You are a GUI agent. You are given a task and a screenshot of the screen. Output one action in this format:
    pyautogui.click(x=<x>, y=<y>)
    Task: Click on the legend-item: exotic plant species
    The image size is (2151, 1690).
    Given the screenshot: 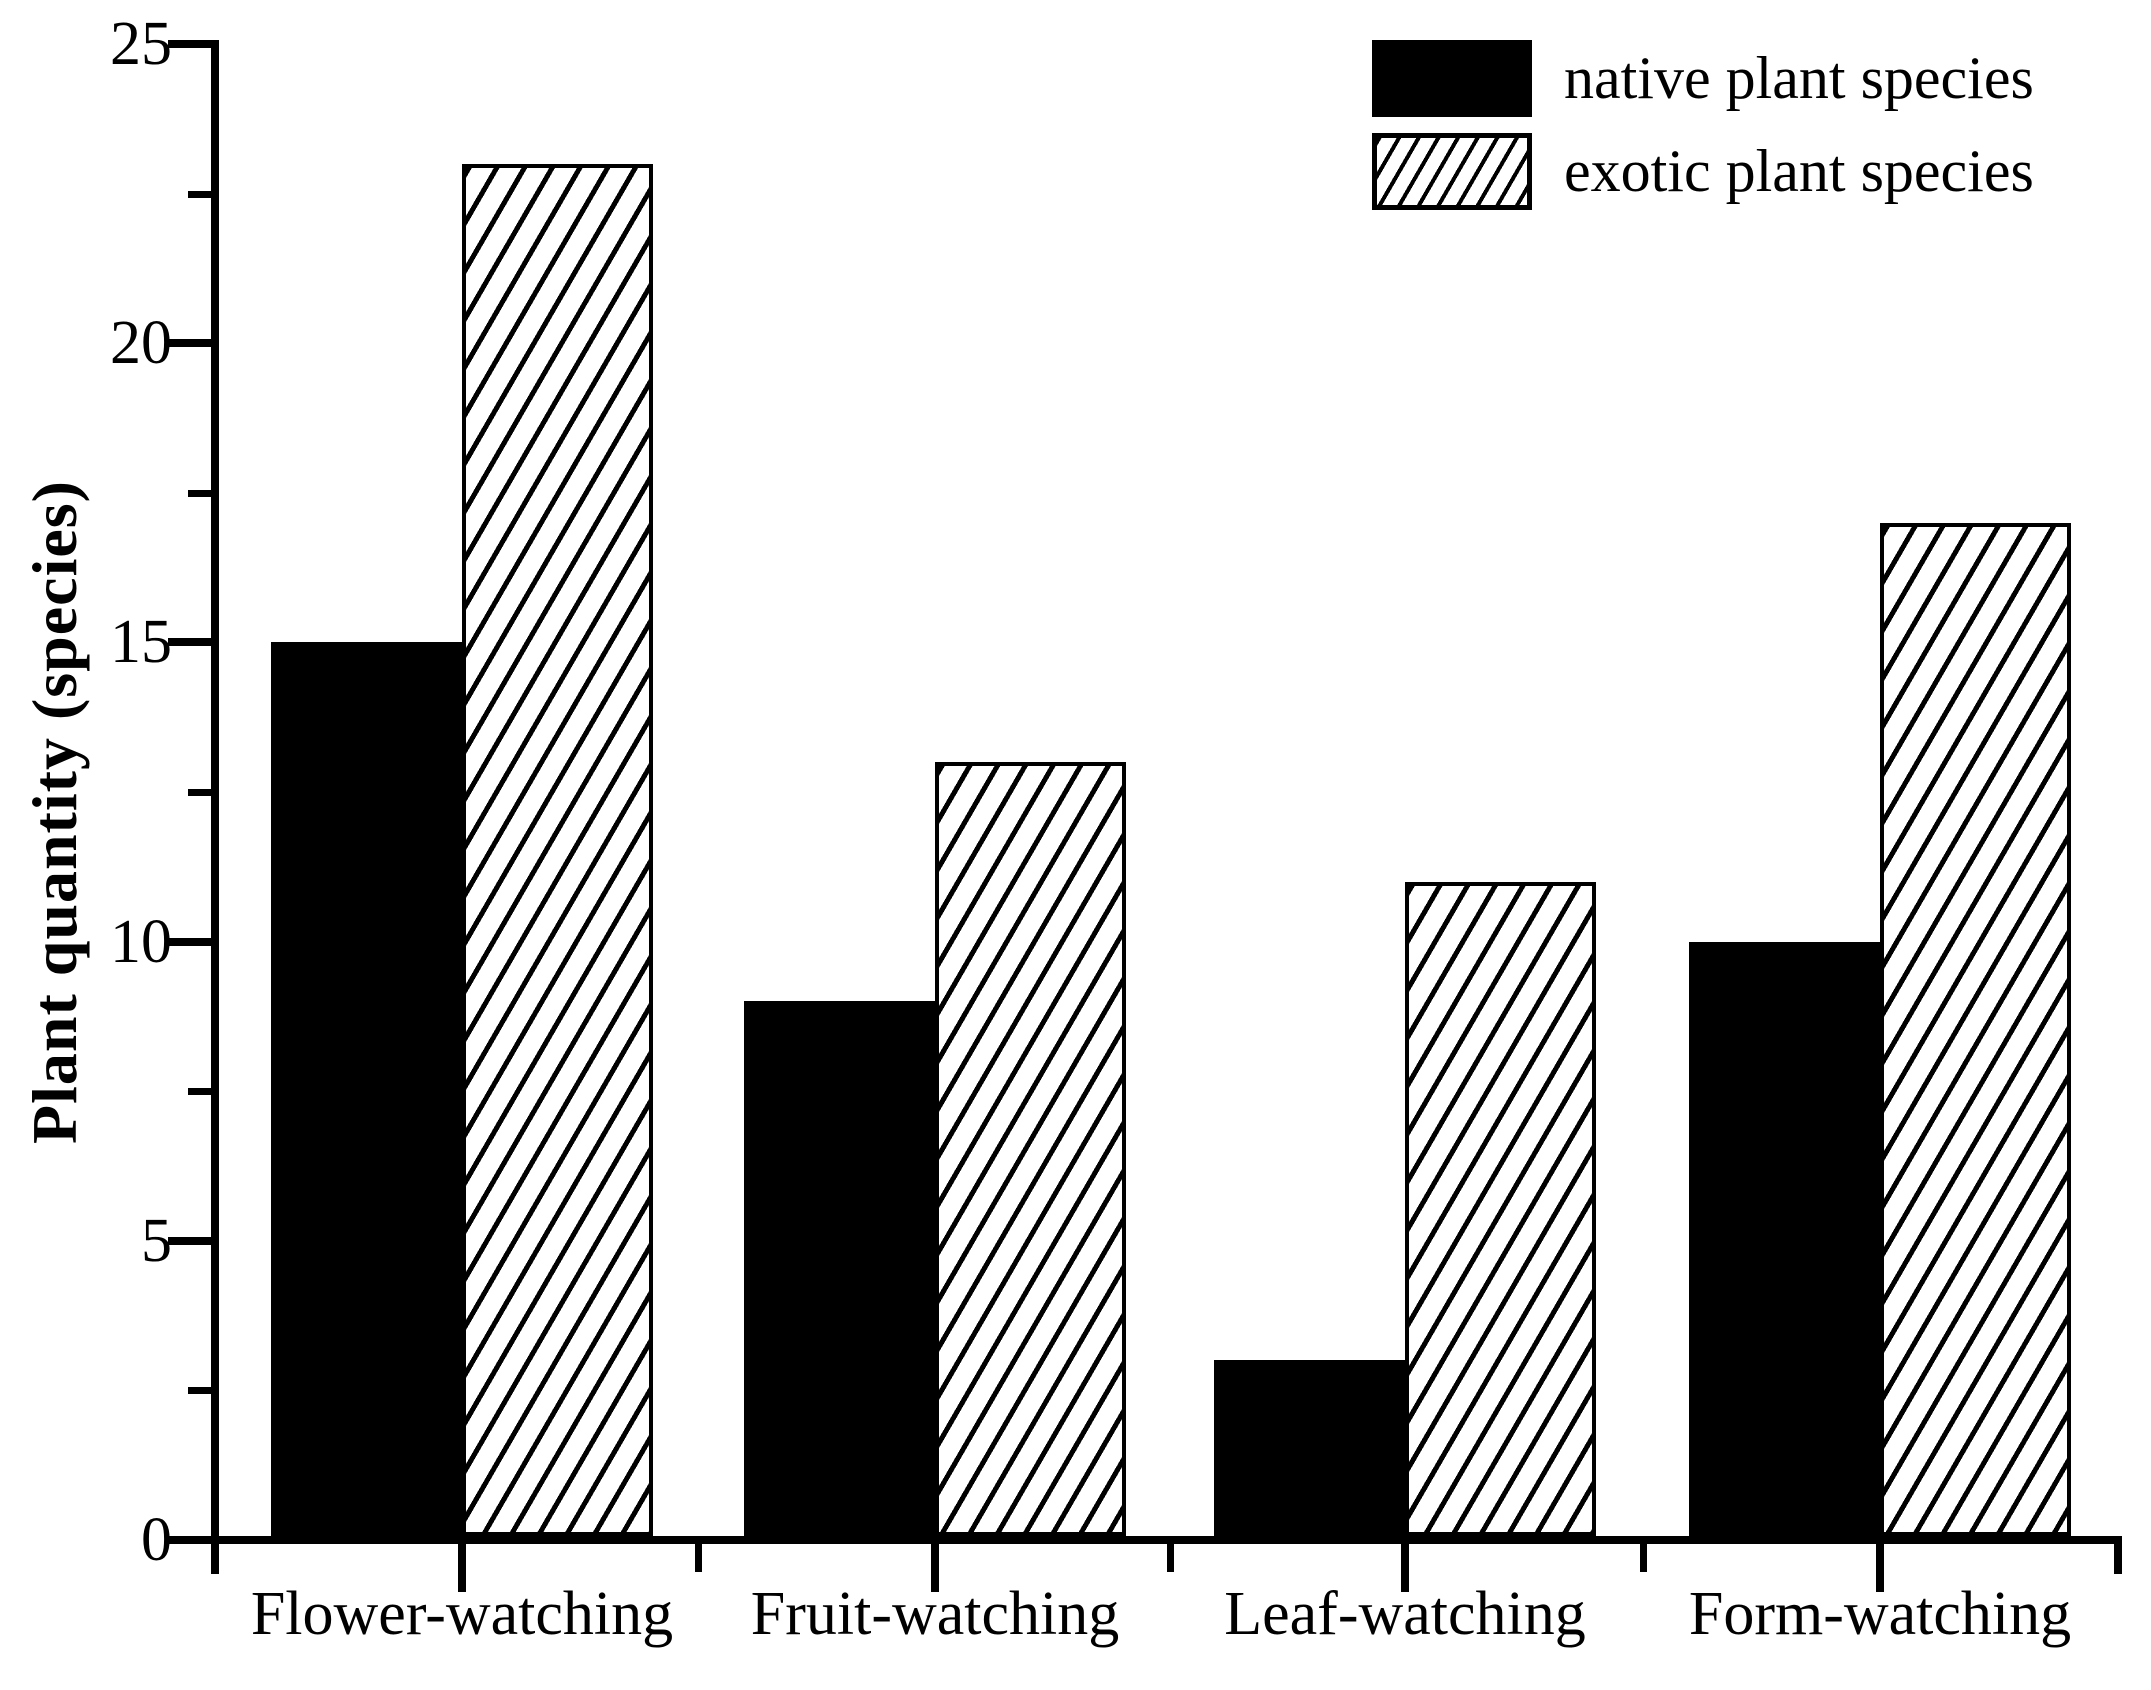 What is the action you would take?
    pyautogui.click(x=1703, y=171)
    